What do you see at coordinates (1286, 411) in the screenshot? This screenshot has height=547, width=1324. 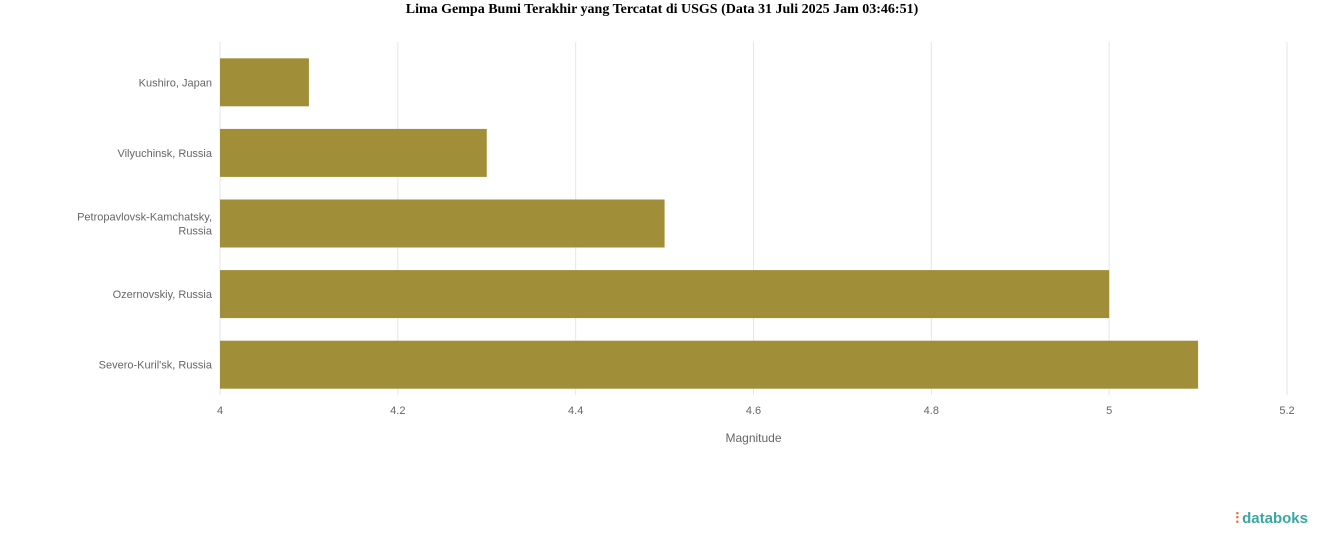 I see `x-tick-label: 5.2` at bounding box center [1286, 411].